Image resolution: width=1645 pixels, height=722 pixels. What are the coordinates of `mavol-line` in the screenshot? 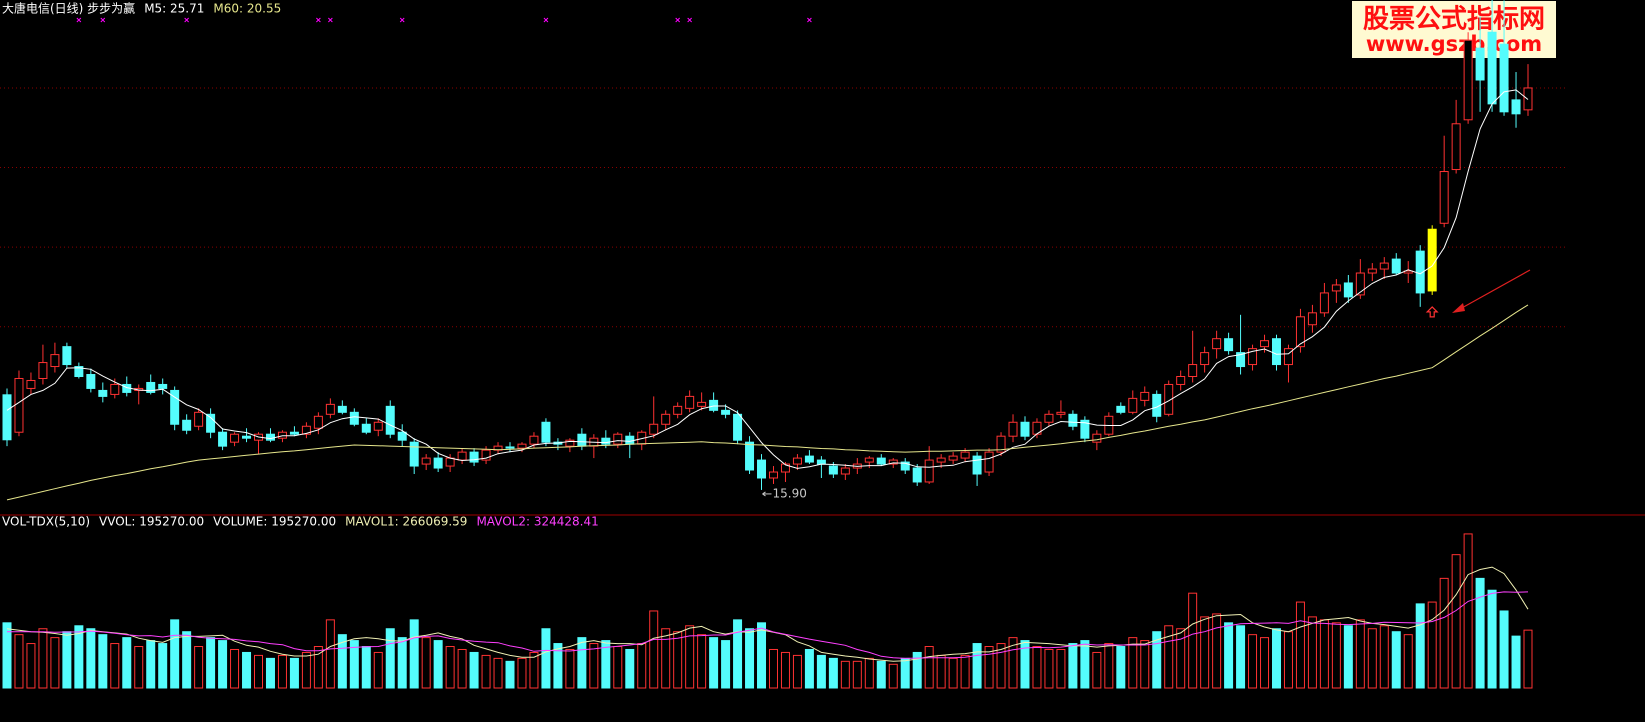 It's located at (768, 625).